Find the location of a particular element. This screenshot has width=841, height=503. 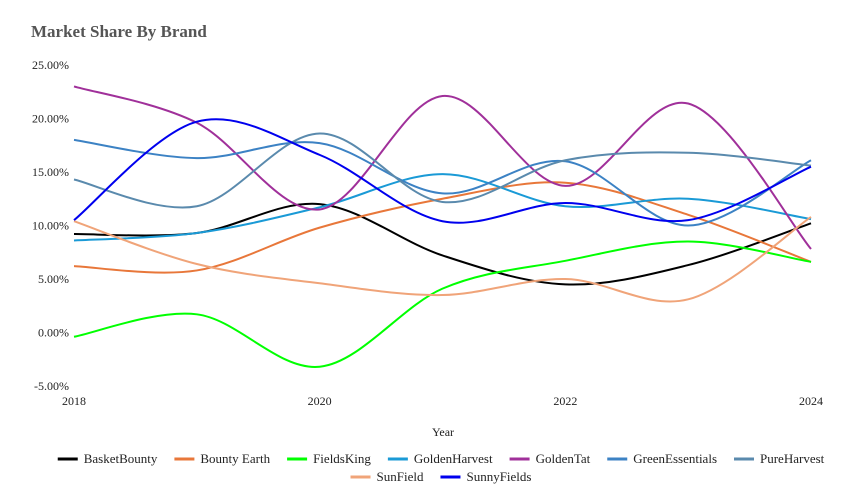

y-axis: 25.00% 20.00% 15.00% 10.00% 5.00% 0.00% -5.00% is located at coordinates (50, 225).